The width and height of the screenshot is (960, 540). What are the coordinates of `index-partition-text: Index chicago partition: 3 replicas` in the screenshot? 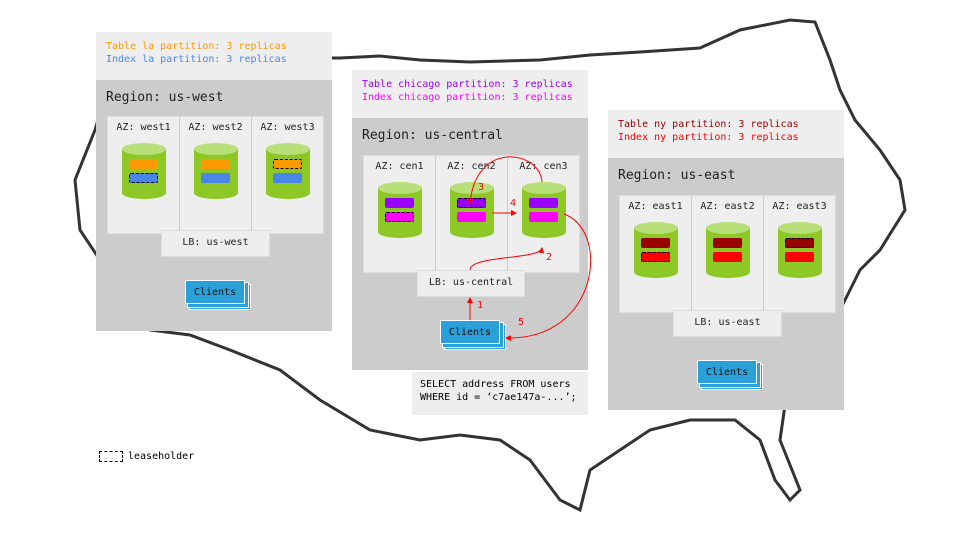 It's located at (467, 97).